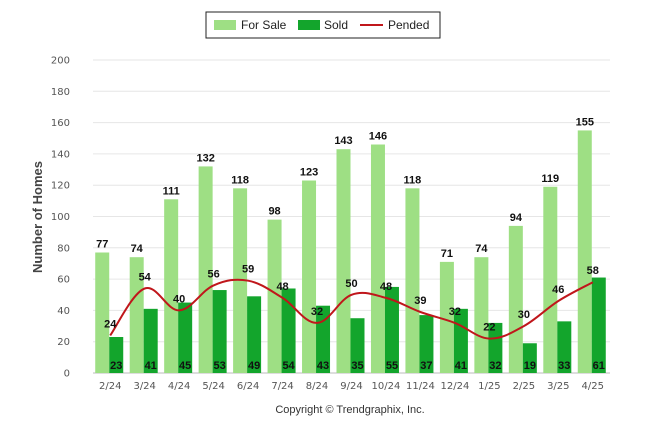  What do you see at coordinates (116, 366) in the screenshot?
I see `data-label-sold: 23` at bounding box center [116, 366].